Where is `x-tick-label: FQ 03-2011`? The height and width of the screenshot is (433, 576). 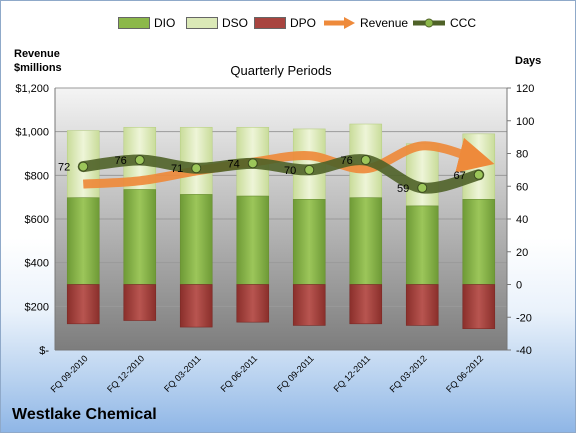 x-tick-label: FQ 03-2011 is located at coordinates (182, 373).